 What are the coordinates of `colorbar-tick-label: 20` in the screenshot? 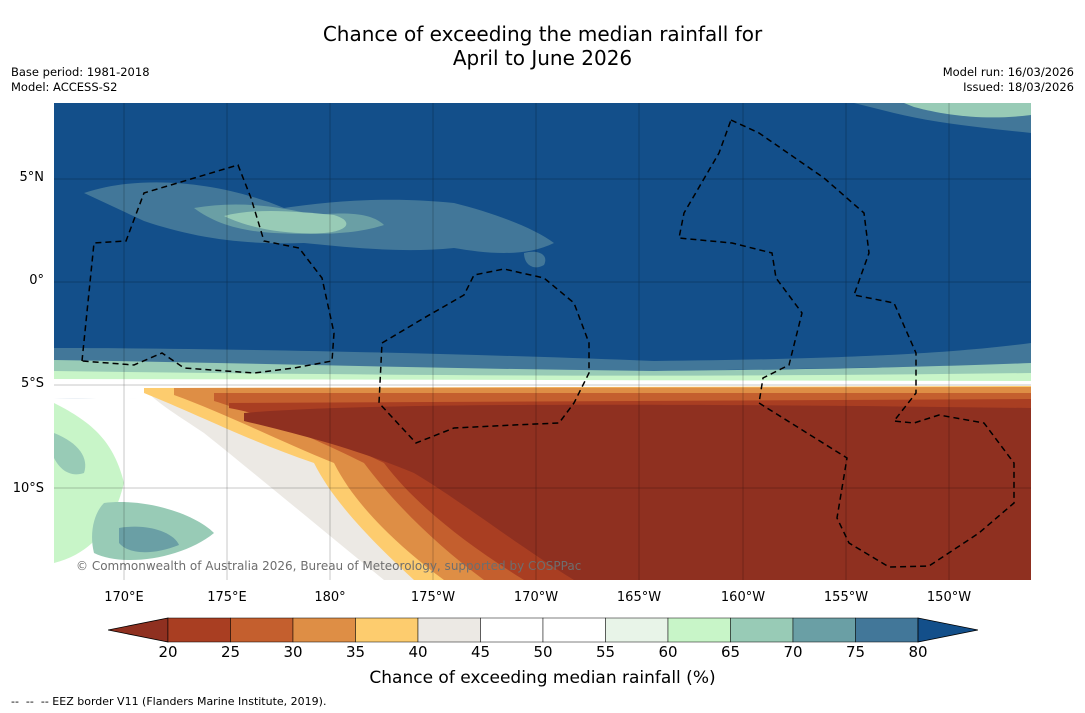 It's located at (168, 652).